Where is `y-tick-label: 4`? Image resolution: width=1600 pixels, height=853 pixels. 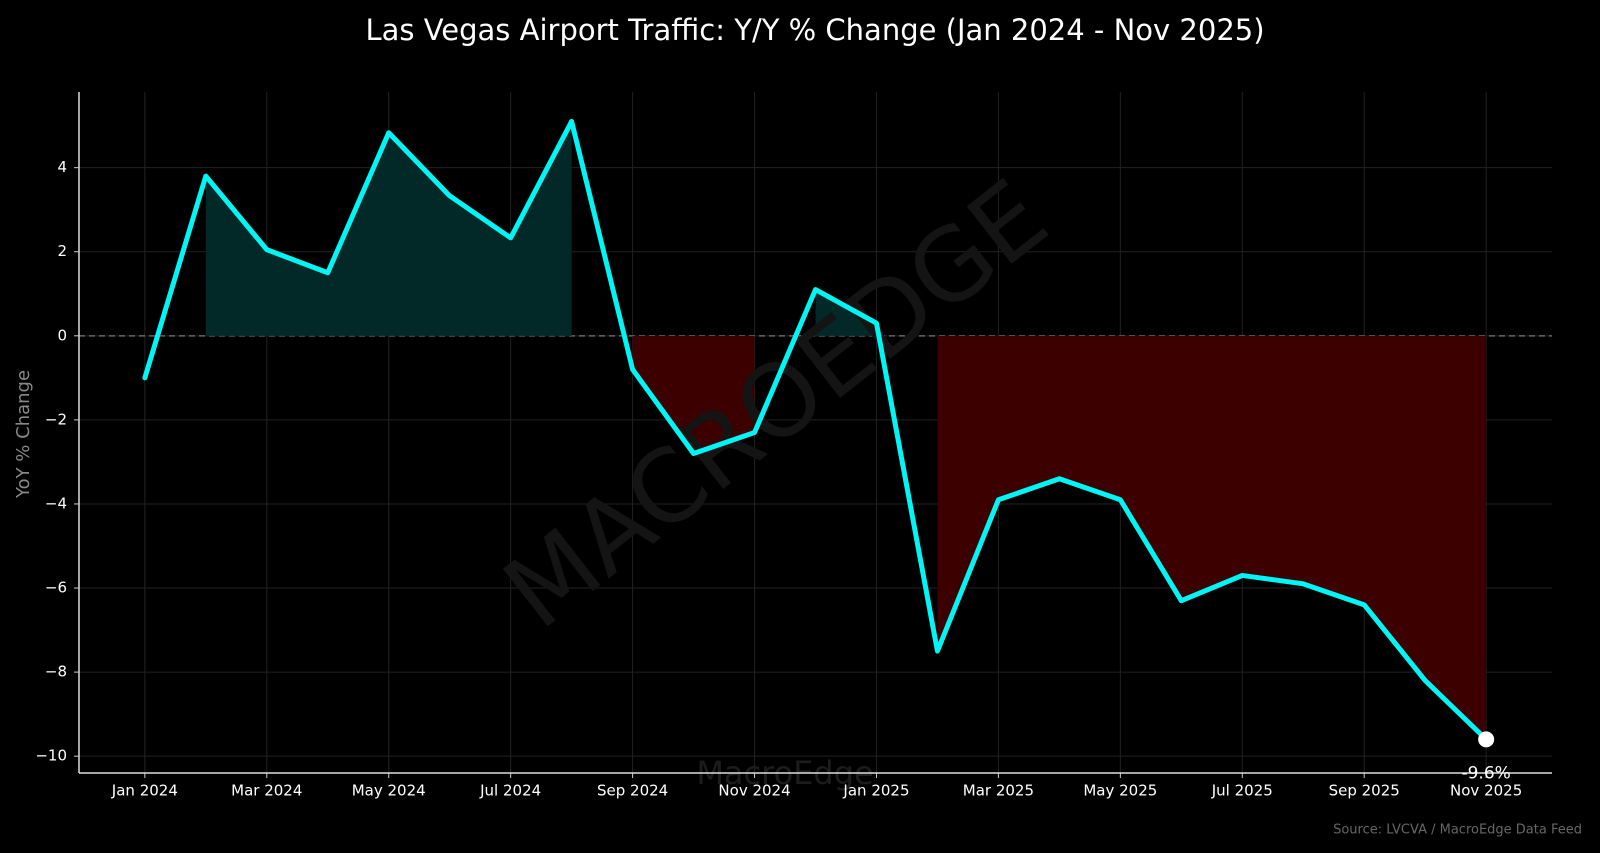
y-tick-label: 4 is located at coordinates (62, 167).